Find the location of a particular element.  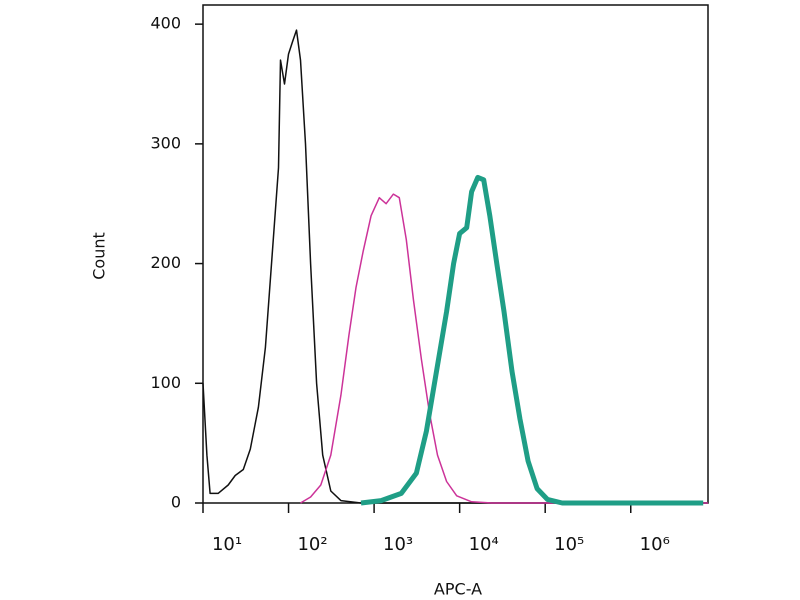

y-axis-label: Count is located at coordinates (99, 256).